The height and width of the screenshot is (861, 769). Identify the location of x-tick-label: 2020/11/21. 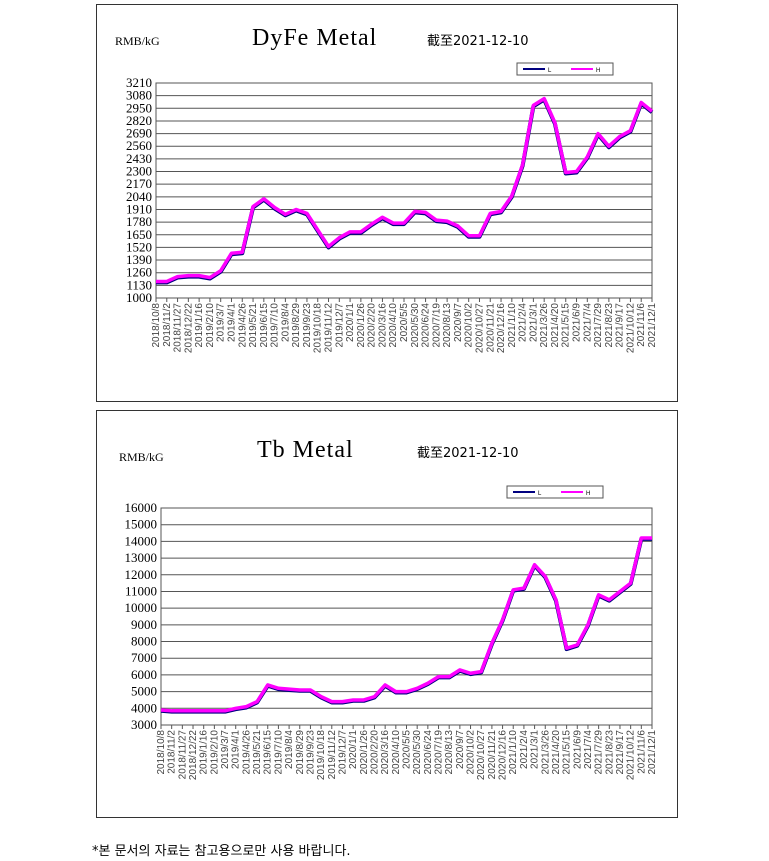
(492, 755).